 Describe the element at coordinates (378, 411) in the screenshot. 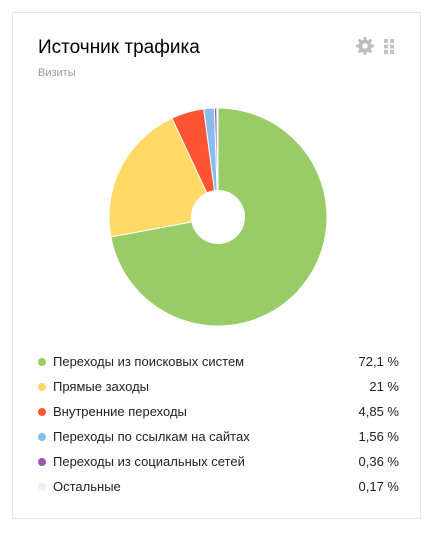

I see `legend-value: 4,85 %` at that location.